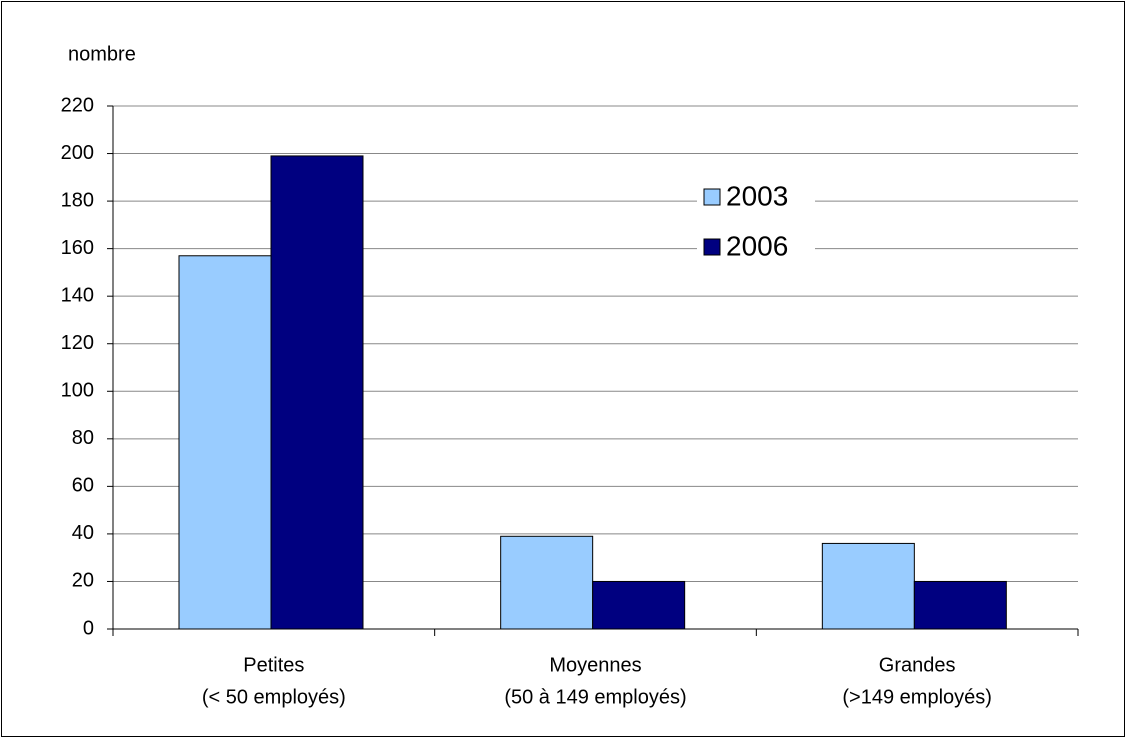  I want to click on legend-label: 2006, so click(757, 245).